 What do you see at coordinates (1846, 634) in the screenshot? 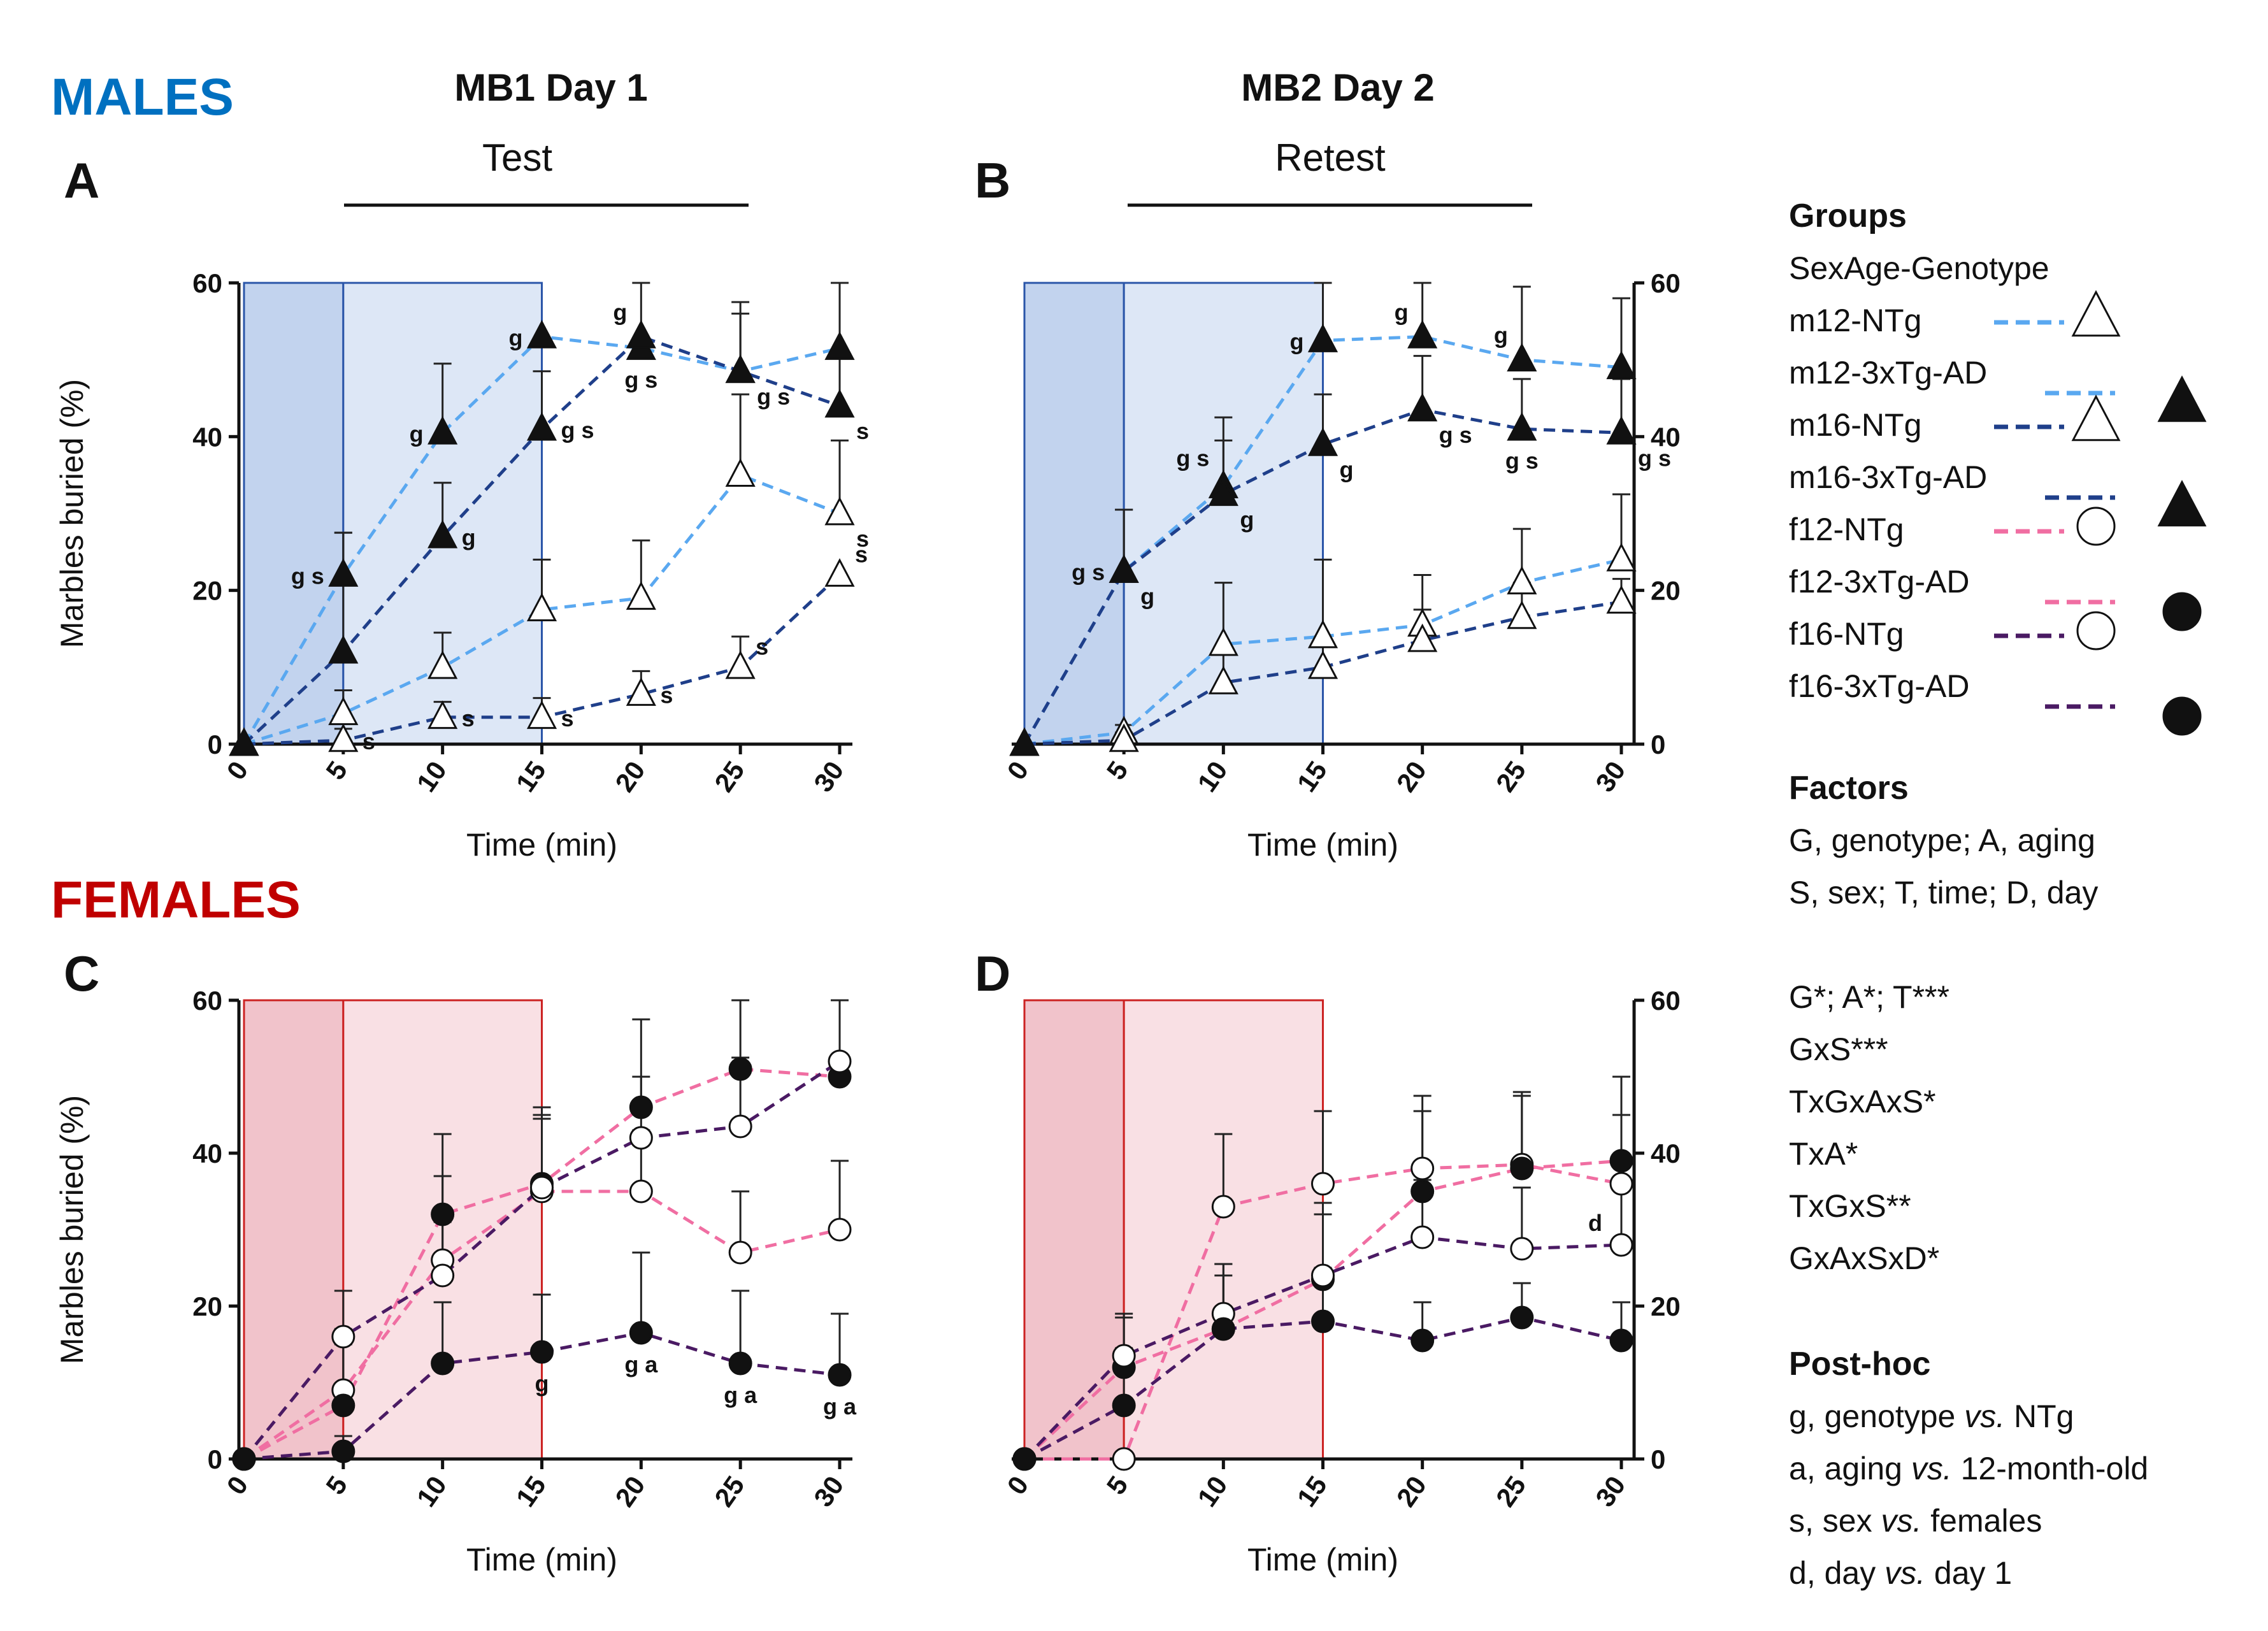
I see `legend-group-label: f16-NTg` at bounding box center [1846, 634].